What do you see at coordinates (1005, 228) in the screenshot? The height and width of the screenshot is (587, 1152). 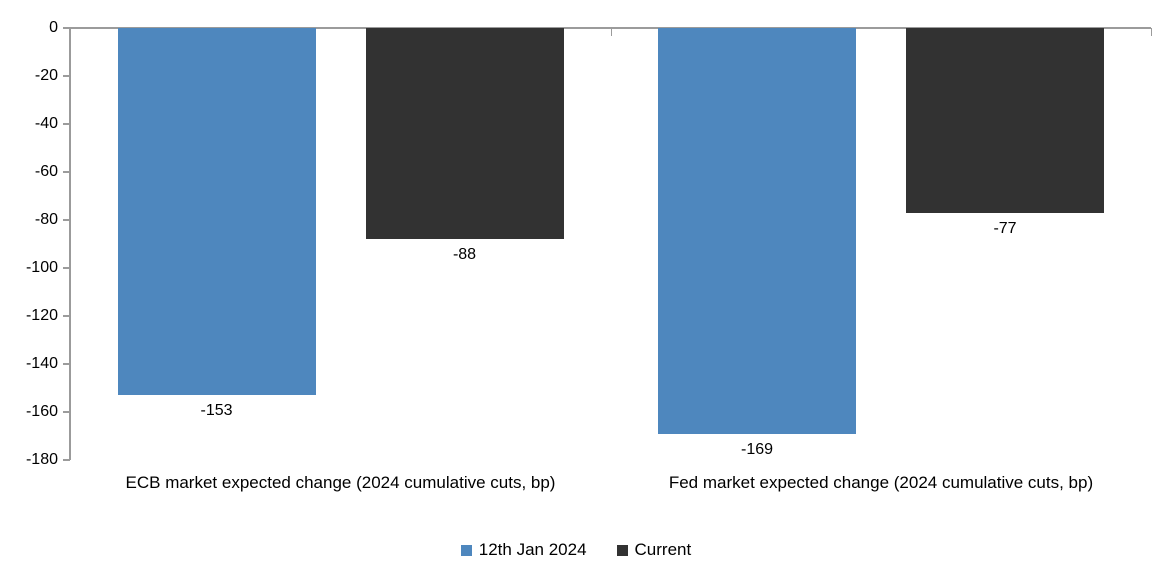 I see `bar-data-label: -77` at bounding box center [1005, 228].